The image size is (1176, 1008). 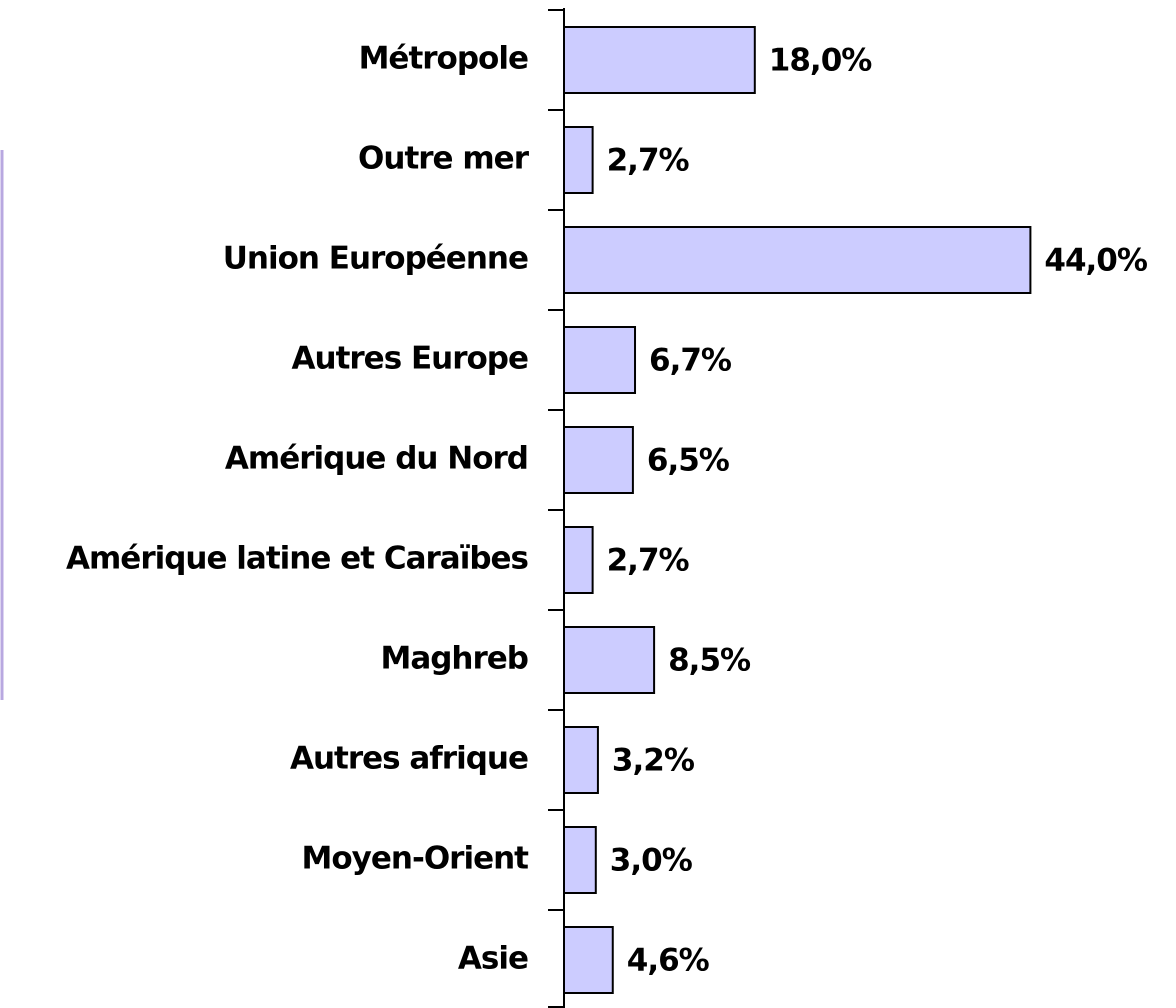 What do you see at coordinates (690, 361) in the screenshot?
I see `value-label: 6,7%` at bounding box center [690, 361].